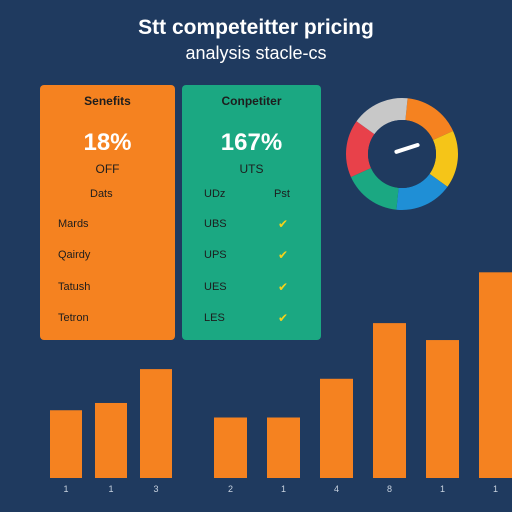  Describe the element at coordinates (74, 287) in the screenshot. I see `benefits-row-3: Tatush` at that location.